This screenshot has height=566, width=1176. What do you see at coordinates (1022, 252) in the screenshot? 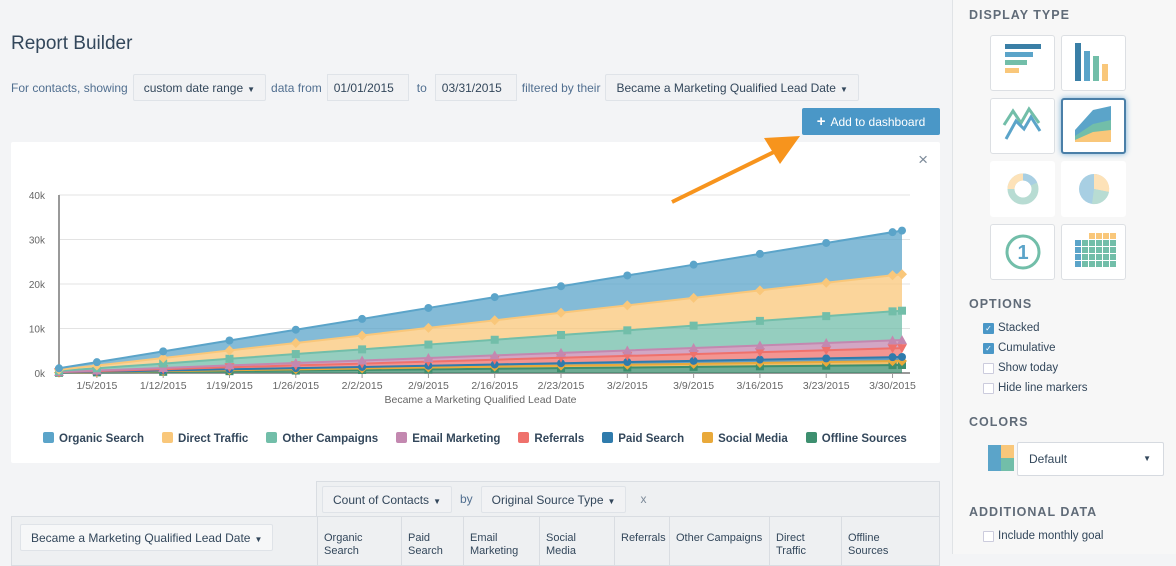
I see `single-number-button: 1` at bounding box center [1022, 252].